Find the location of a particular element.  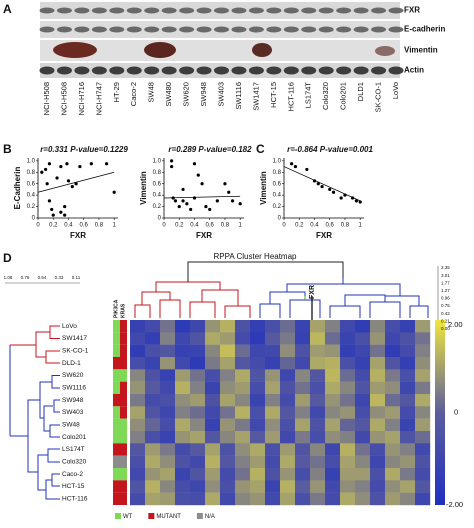

row-label: Colo320 is located at coordinates (74, 462).